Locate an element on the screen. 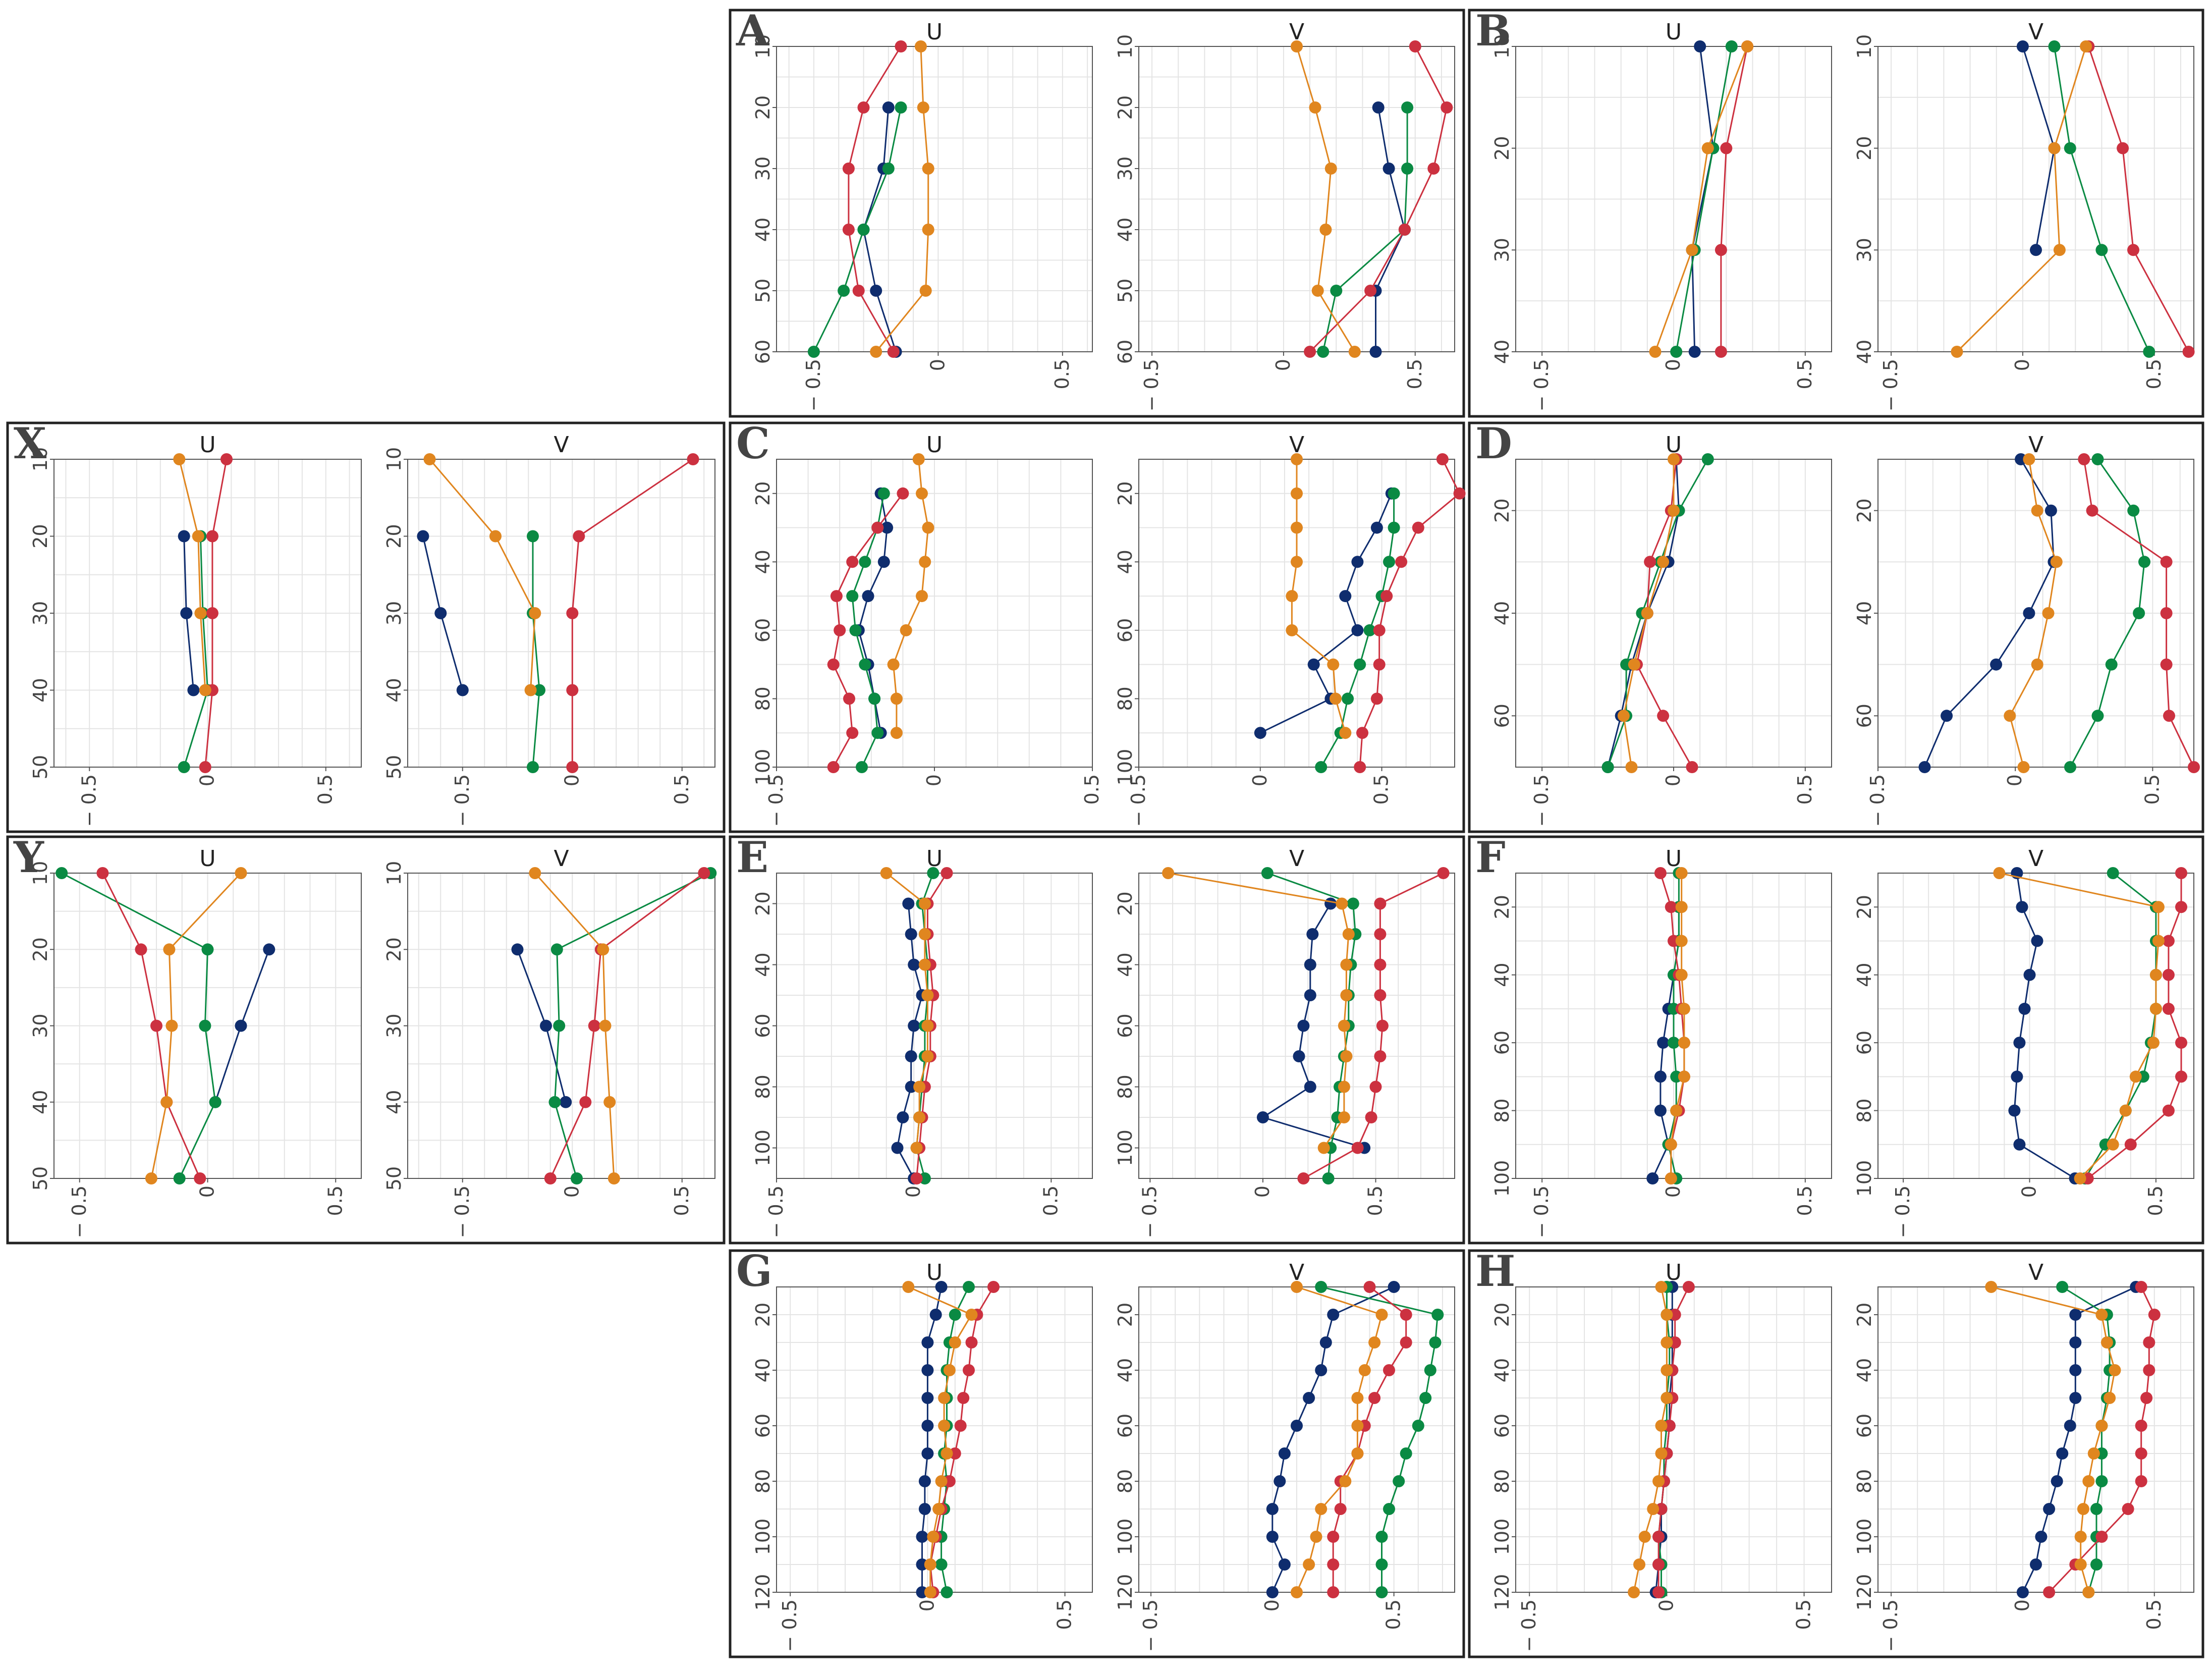  panel-letter: Y is located at coordinates (28, 857).